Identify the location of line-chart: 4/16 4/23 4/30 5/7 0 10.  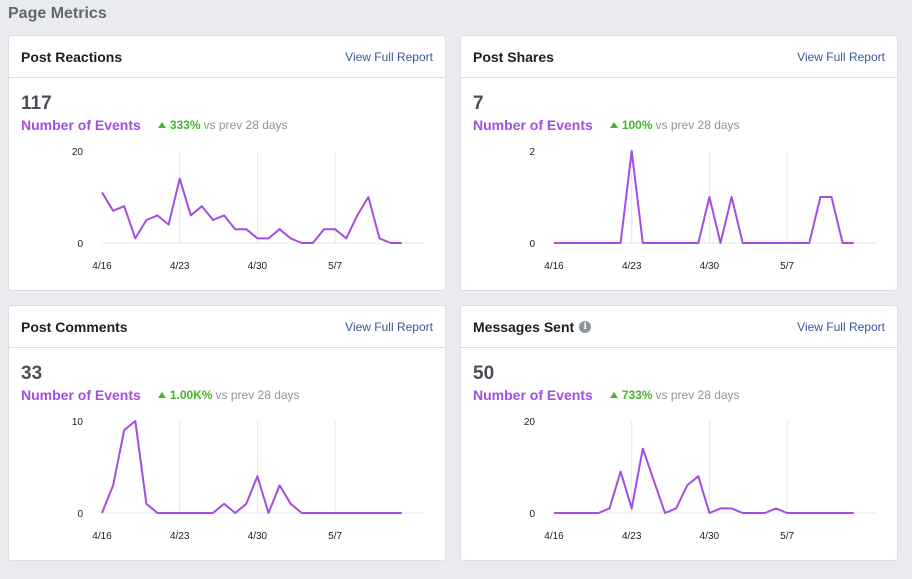
(248, 479).